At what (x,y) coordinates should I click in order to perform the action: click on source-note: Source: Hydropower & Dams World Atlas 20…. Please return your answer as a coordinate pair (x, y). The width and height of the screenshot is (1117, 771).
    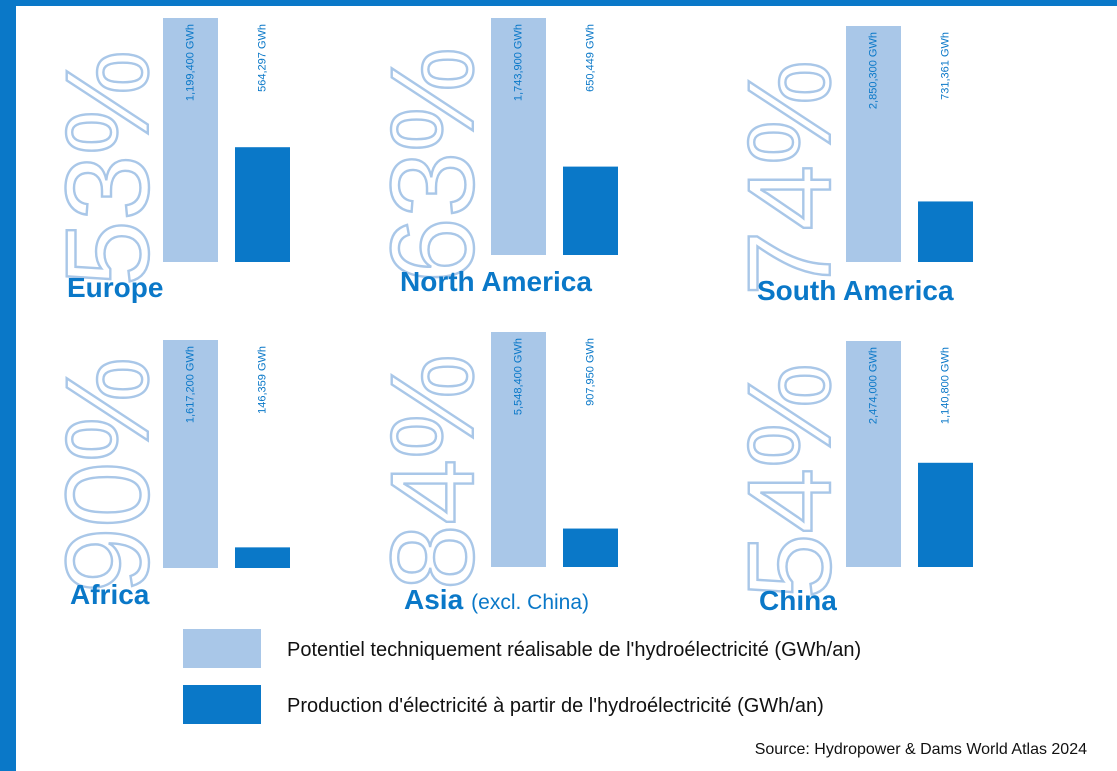
    Looking at the image, I should click on (920, 749).